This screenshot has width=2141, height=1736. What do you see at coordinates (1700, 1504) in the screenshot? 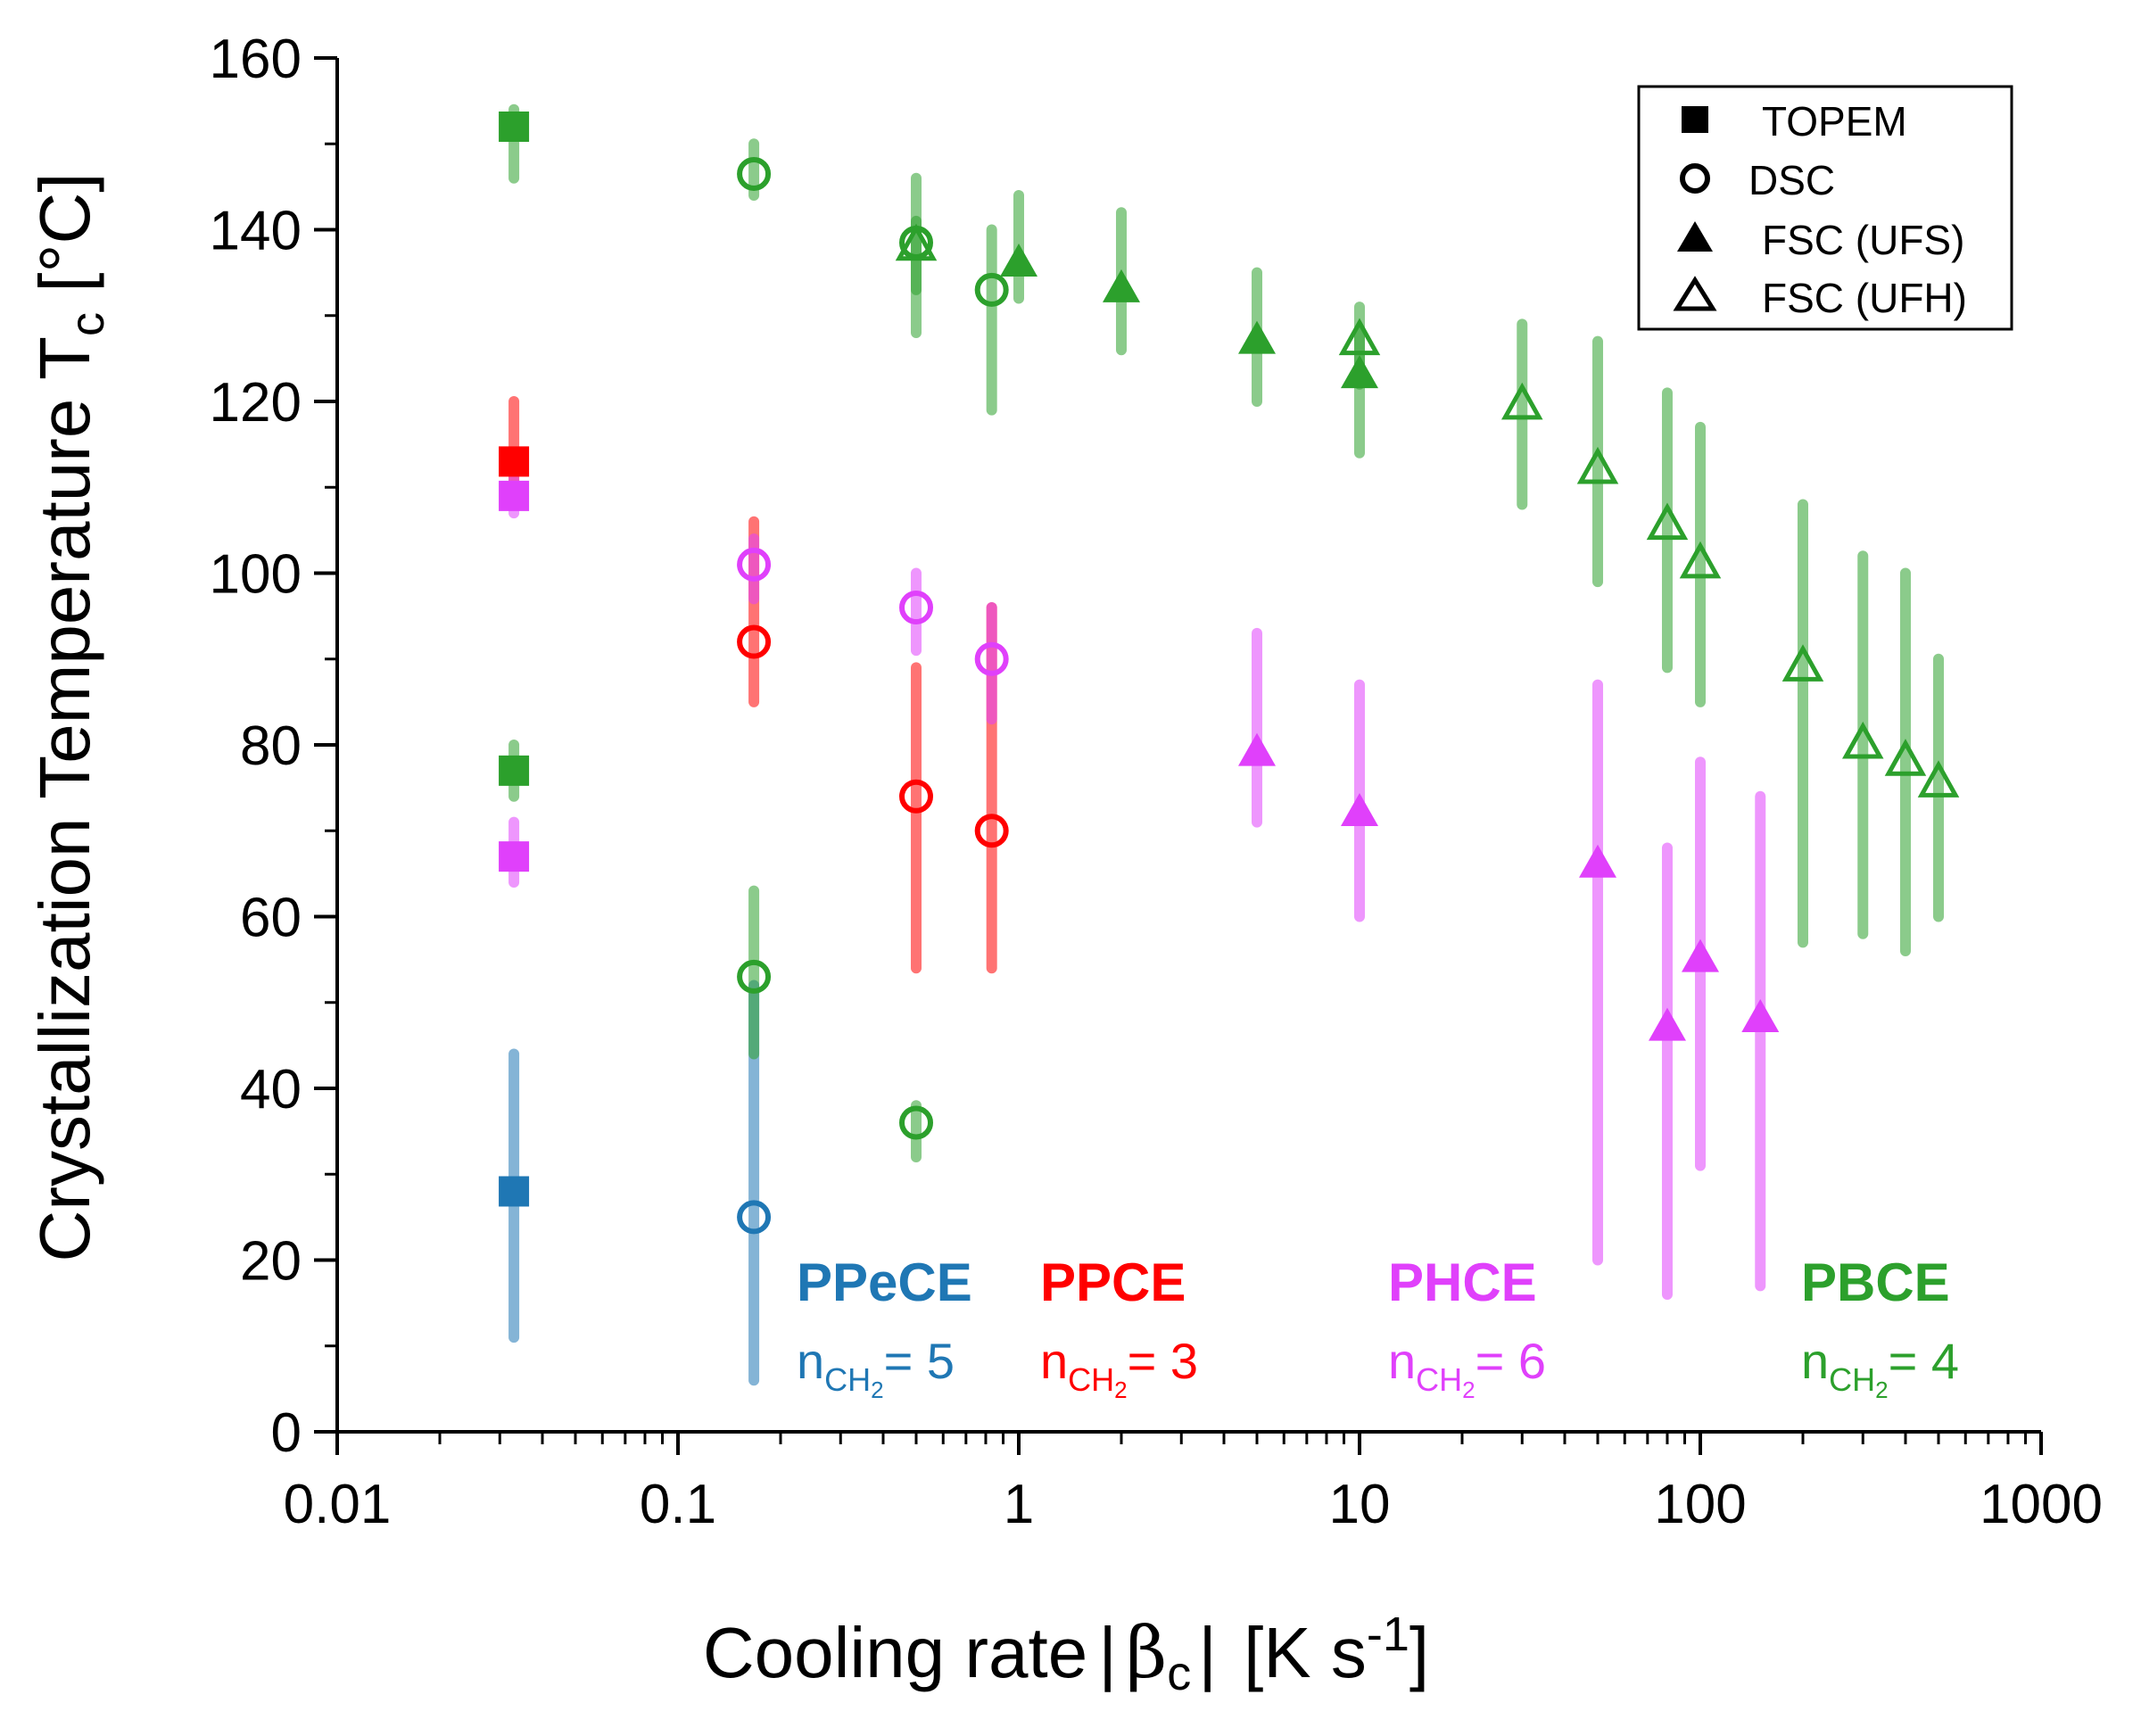
I see `x-tick-label: 100` at bounding box center [1700, 1504].